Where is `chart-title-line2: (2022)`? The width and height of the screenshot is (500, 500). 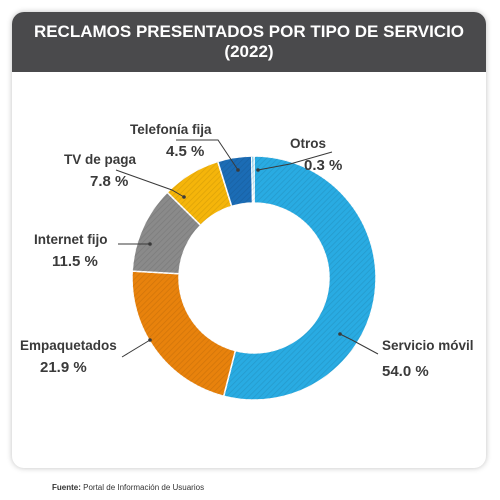
chart-title-line2: (2022) is located at coordinates (249, 51).